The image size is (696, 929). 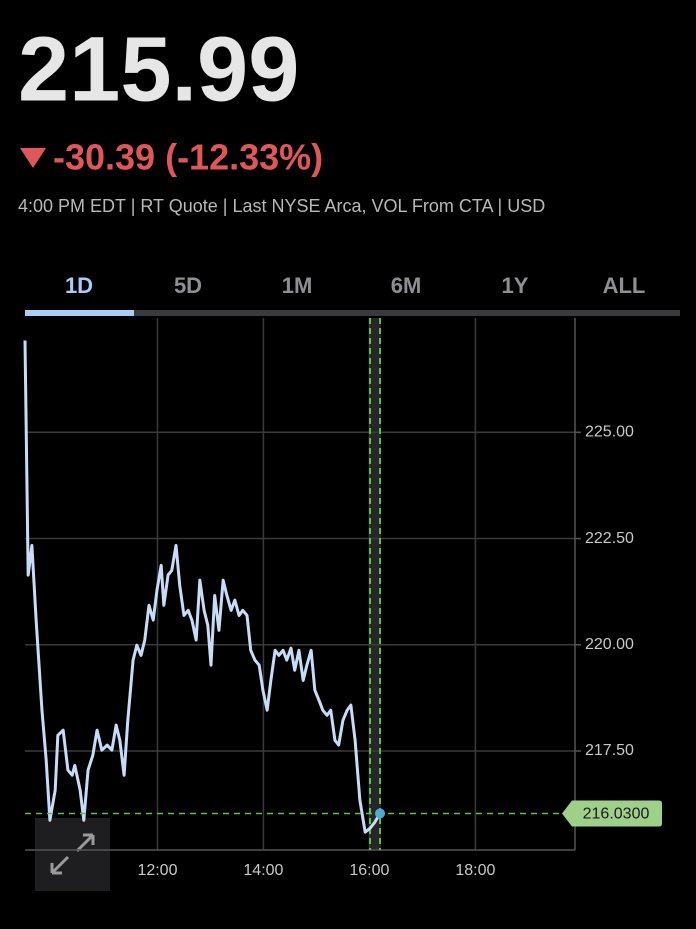 I want to click on y-tick-label: 222.50, so click(x=609, y=538).